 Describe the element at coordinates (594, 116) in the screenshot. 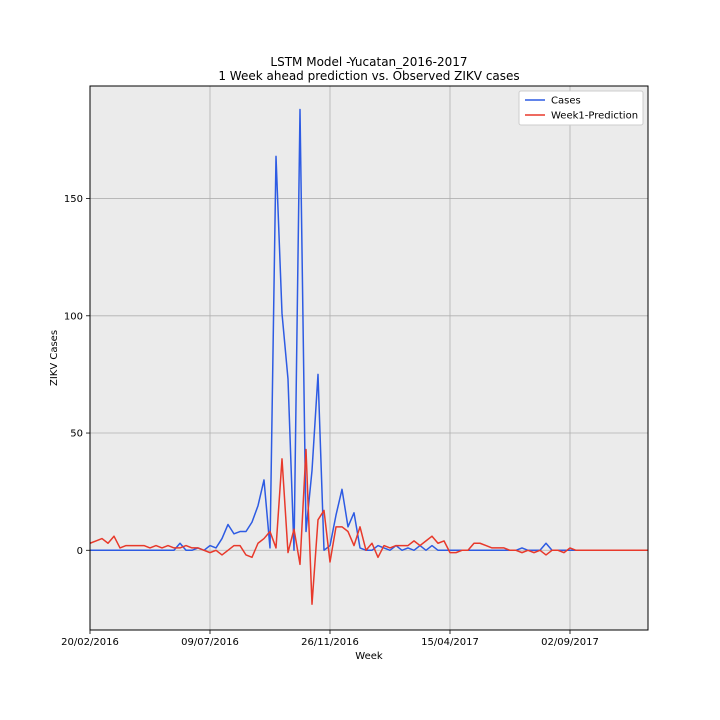

I see `legend-label-week1-prediction: Week1-Prediction` at that location.